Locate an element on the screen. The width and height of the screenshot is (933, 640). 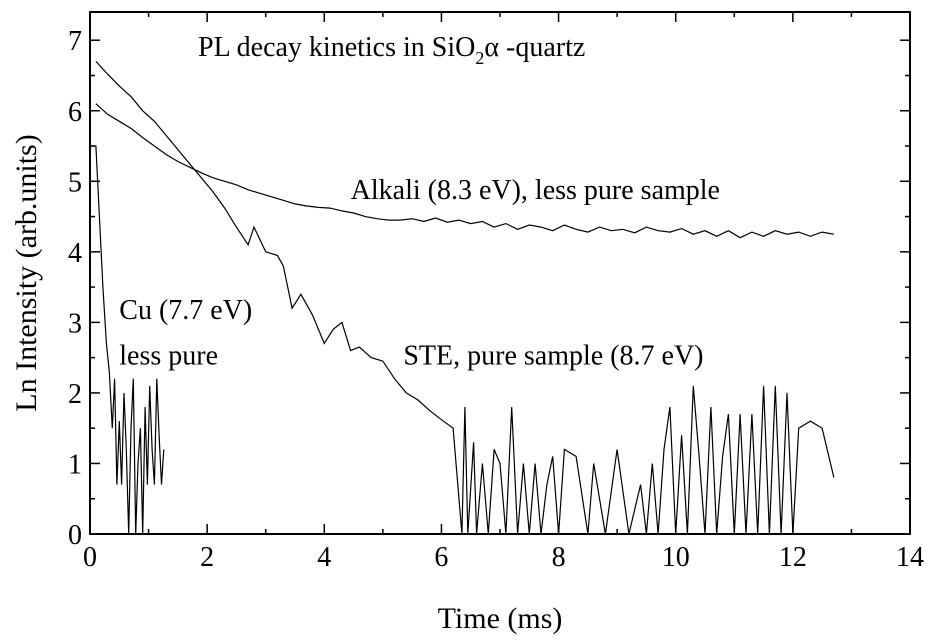
chart-title-suffix: -quartz is located at coordinates (542, 47).